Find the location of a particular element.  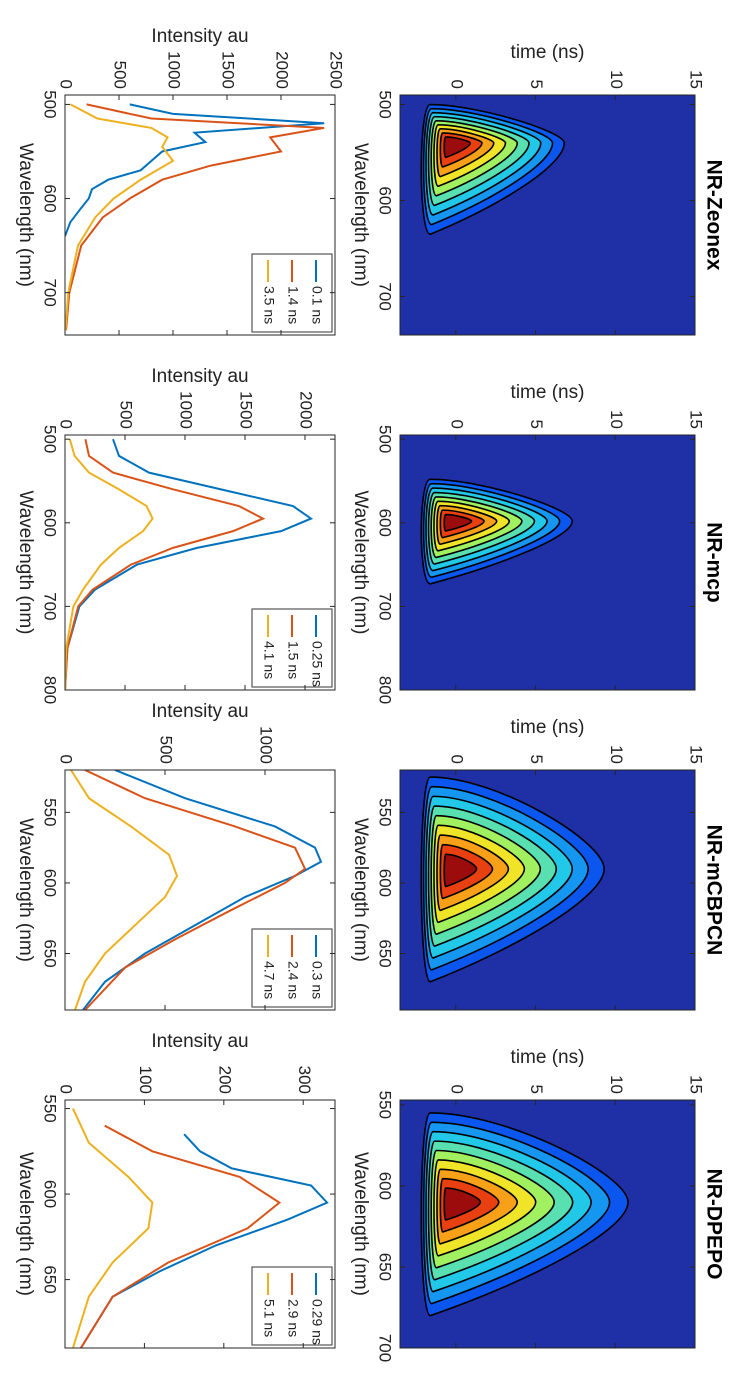

panel-title: NR-DPEPO is located at coordinates (713, 1224).